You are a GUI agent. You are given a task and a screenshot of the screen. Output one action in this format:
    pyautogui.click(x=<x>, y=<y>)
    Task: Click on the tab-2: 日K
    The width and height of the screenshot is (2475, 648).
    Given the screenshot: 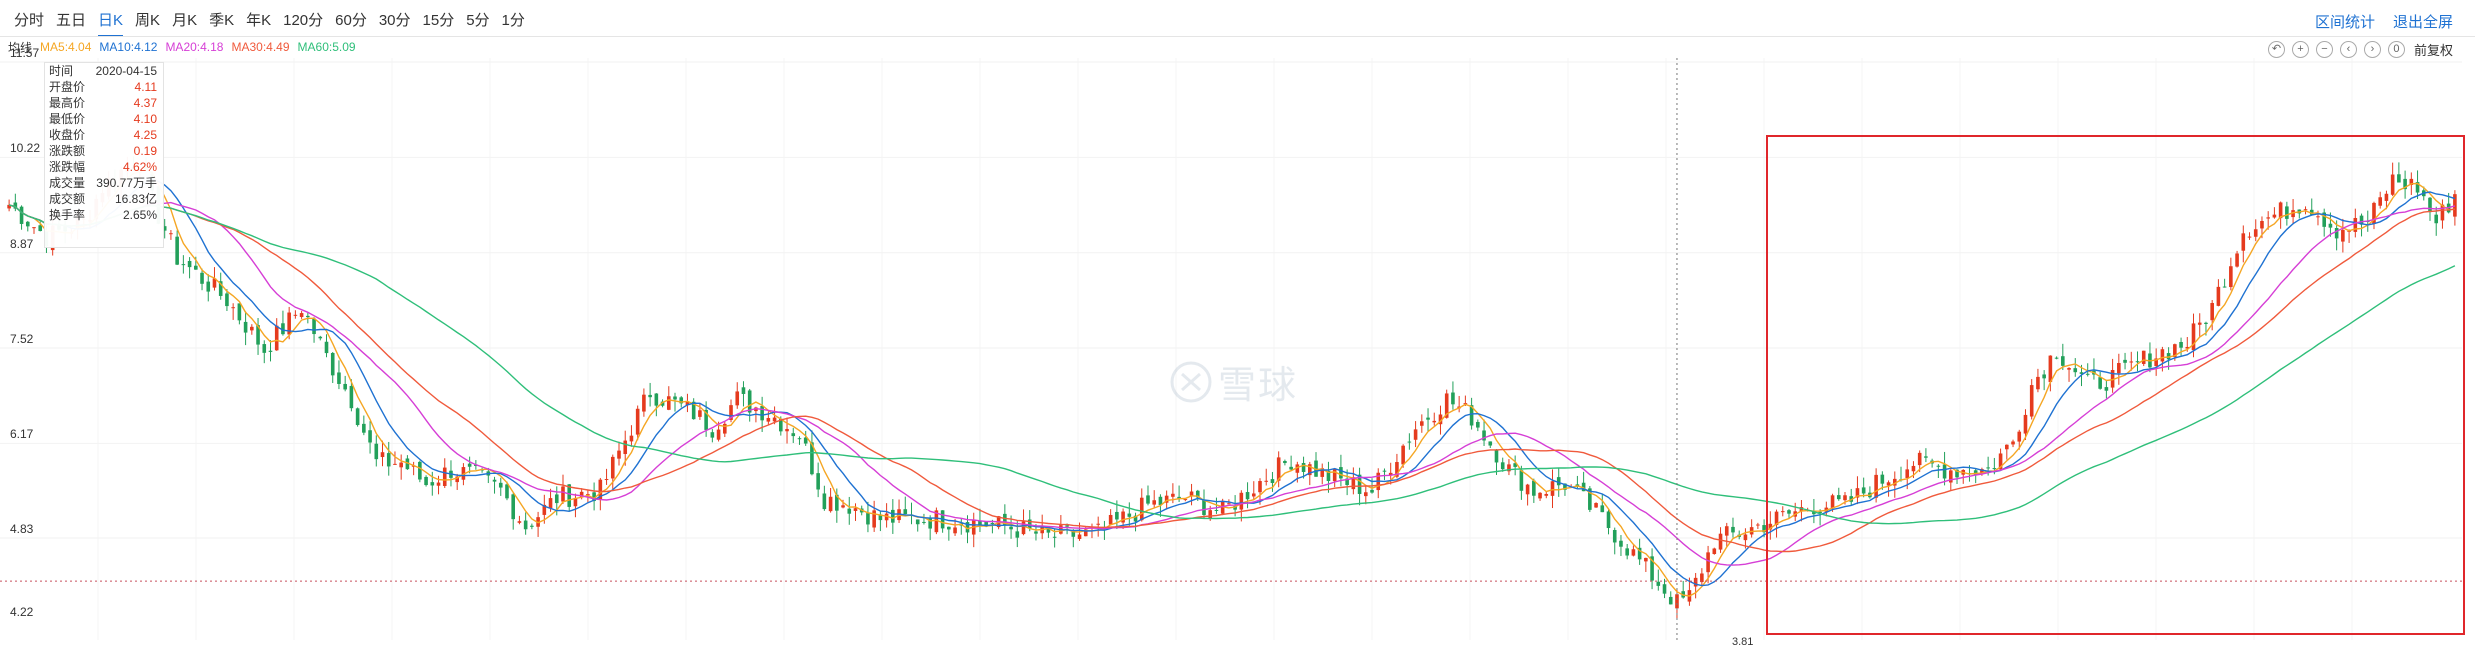 What is the action you would take?
    pyautogui.click(x=110, y=22)
    